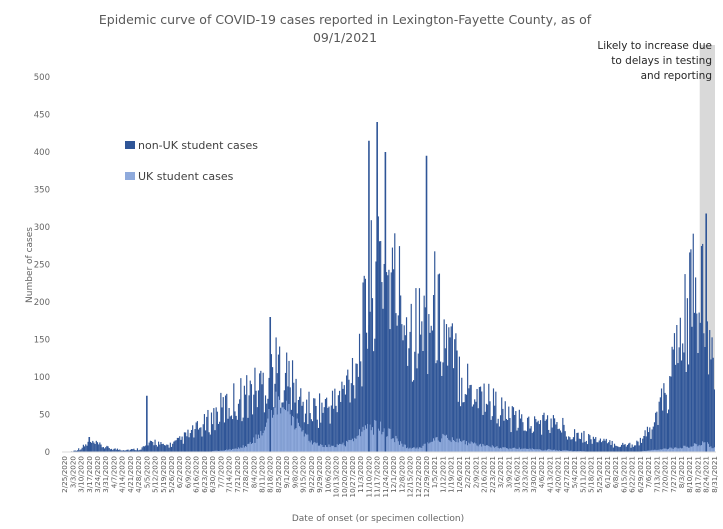  What do you see at coordinates (186, 176) in the screenshot?
I see `legend-label: UK student cases` at bounding box center [186, 176].